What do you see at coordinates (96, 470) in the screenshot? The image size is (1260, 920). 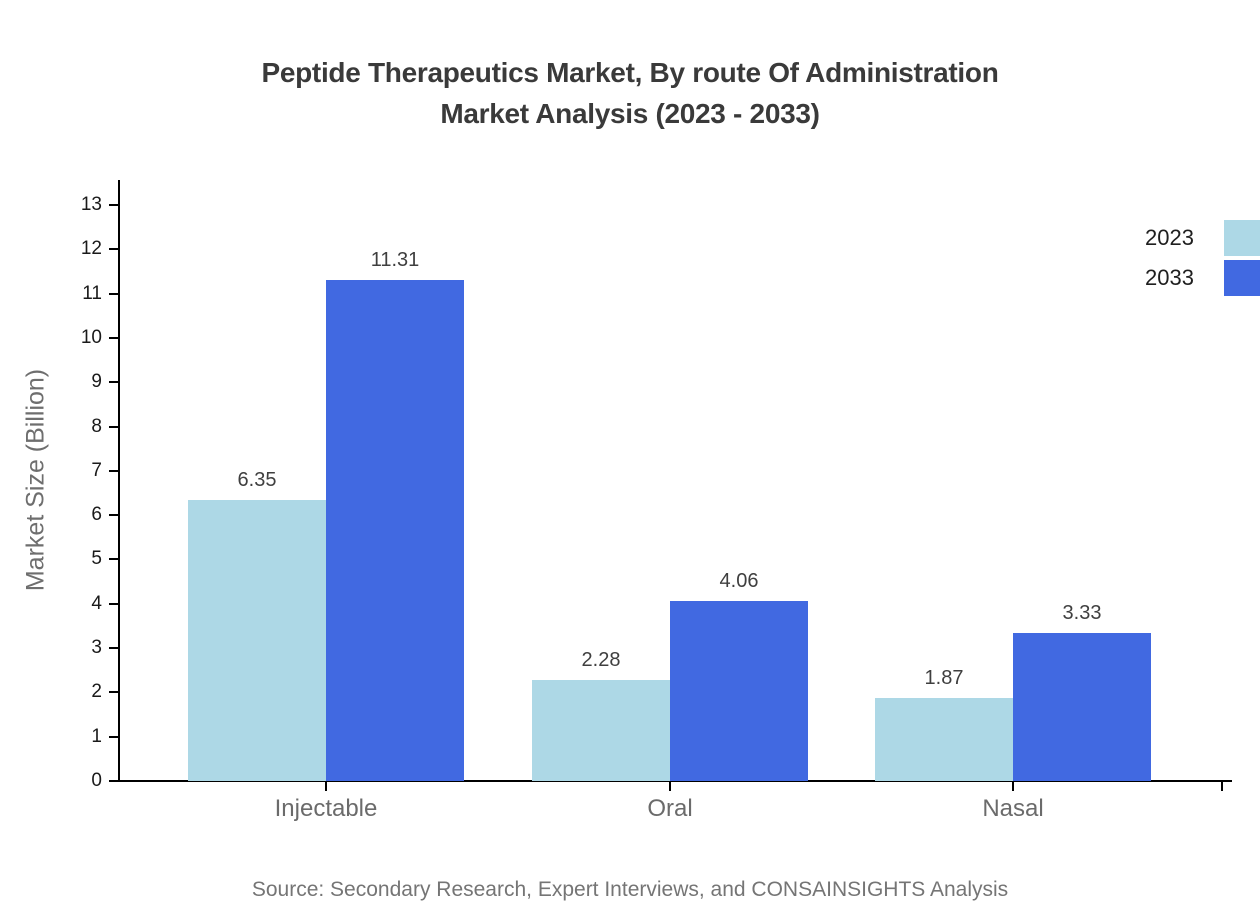 I see `y-axis-tick-label: 7` at bounding box center [96, 470].